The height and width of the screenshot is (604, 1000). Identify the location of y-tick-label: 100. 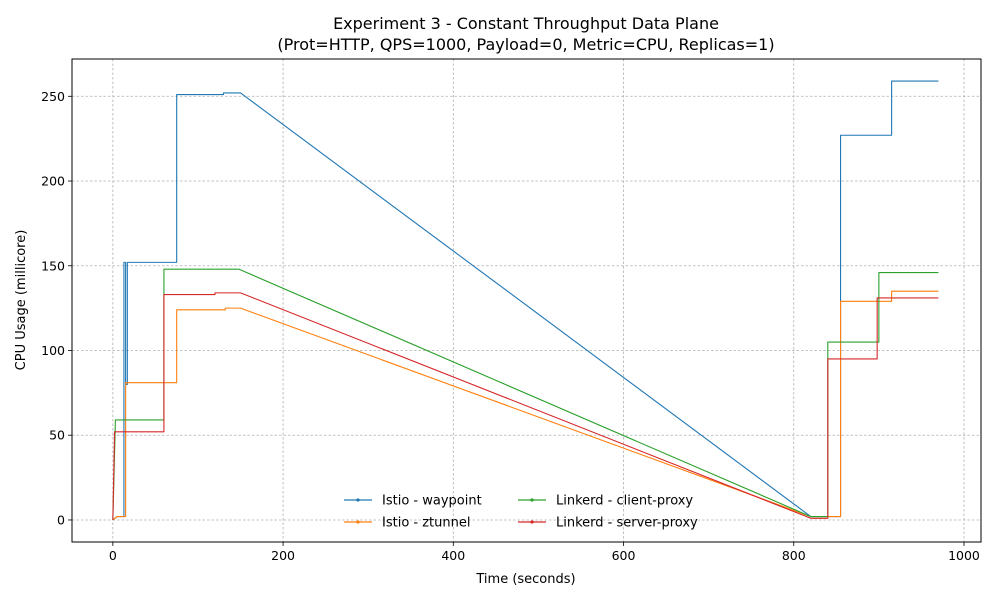
(53, 350).